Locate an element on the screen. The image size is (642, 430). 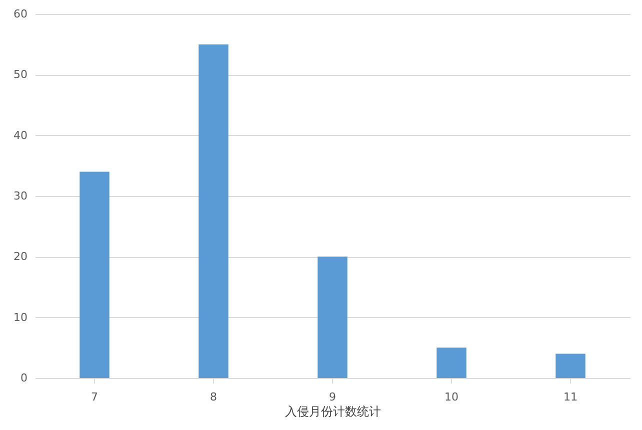
y-tick-label: 20 is located at coordinates (21, 257).